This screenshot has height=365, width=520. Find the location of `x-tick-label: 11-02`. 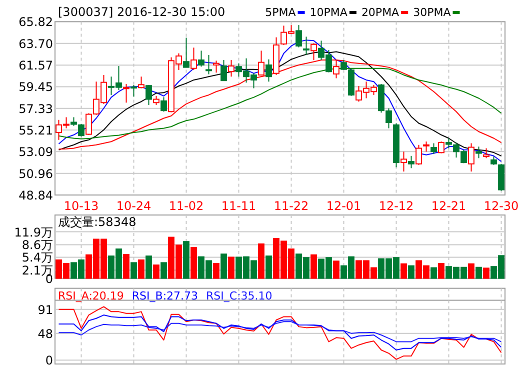

x-tick-label: 11-02 is located at coordinates (186, 206).